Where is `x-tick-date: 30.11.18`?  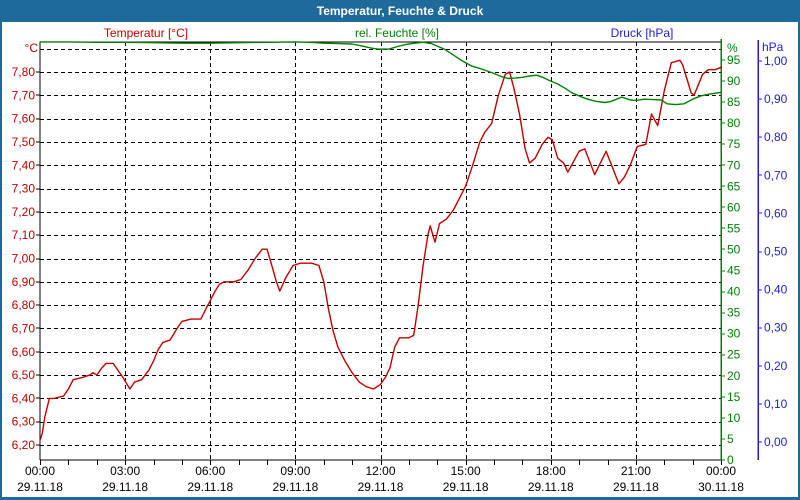
x-tick-date: 30.11.18 is located at coordinates (721, 487).